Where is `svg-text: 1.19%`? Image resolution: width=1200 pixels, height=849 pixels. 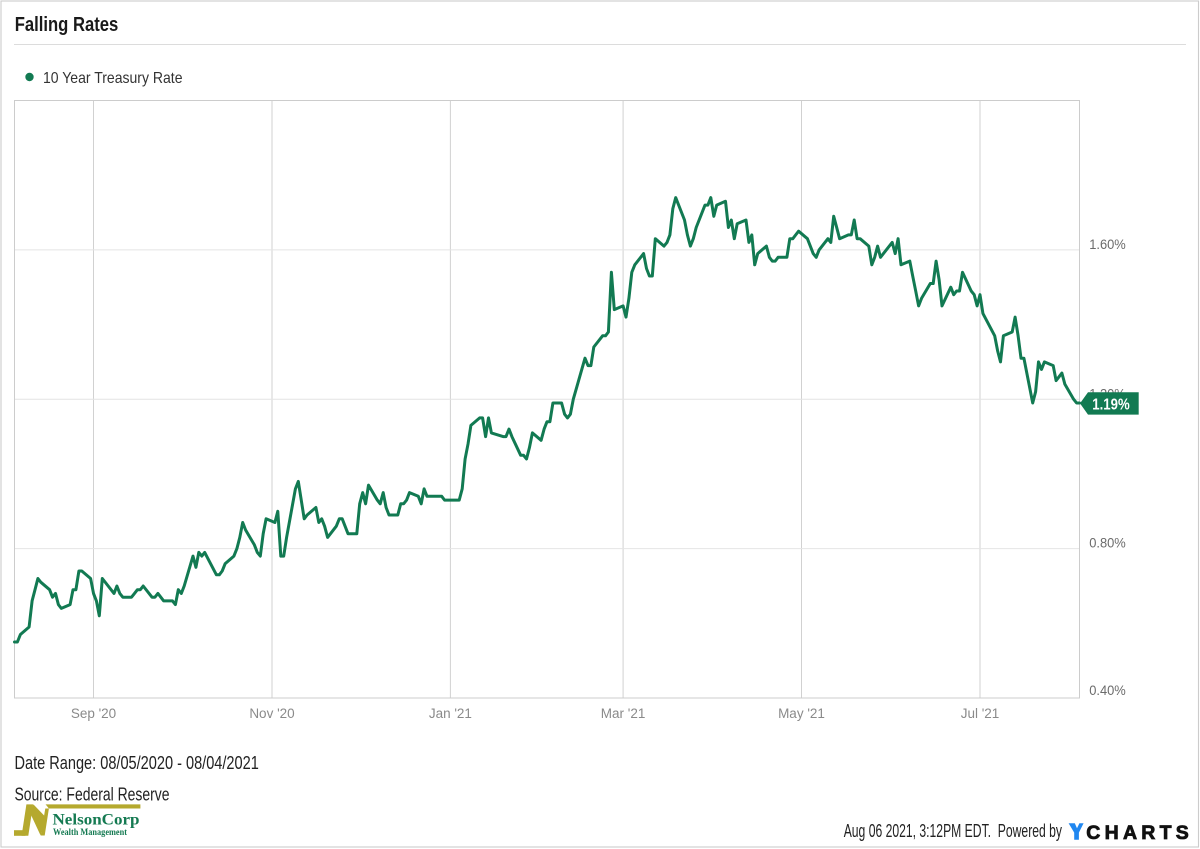 svg-text: 1.19% is located at coordinates (1110, 404).